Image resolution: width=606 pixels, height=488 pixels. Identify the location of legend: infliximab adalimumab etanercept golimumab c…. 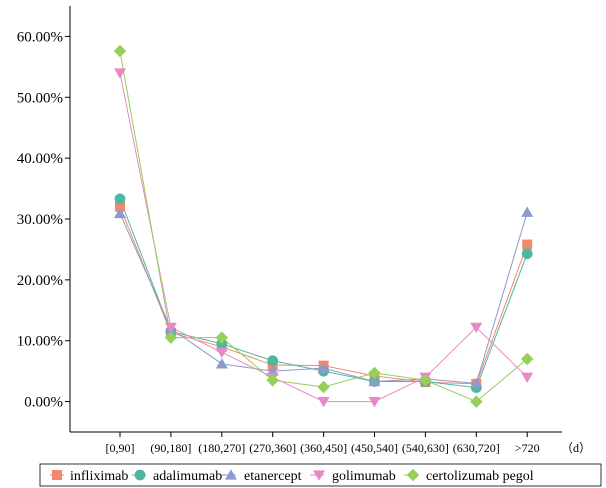
(320, 475).